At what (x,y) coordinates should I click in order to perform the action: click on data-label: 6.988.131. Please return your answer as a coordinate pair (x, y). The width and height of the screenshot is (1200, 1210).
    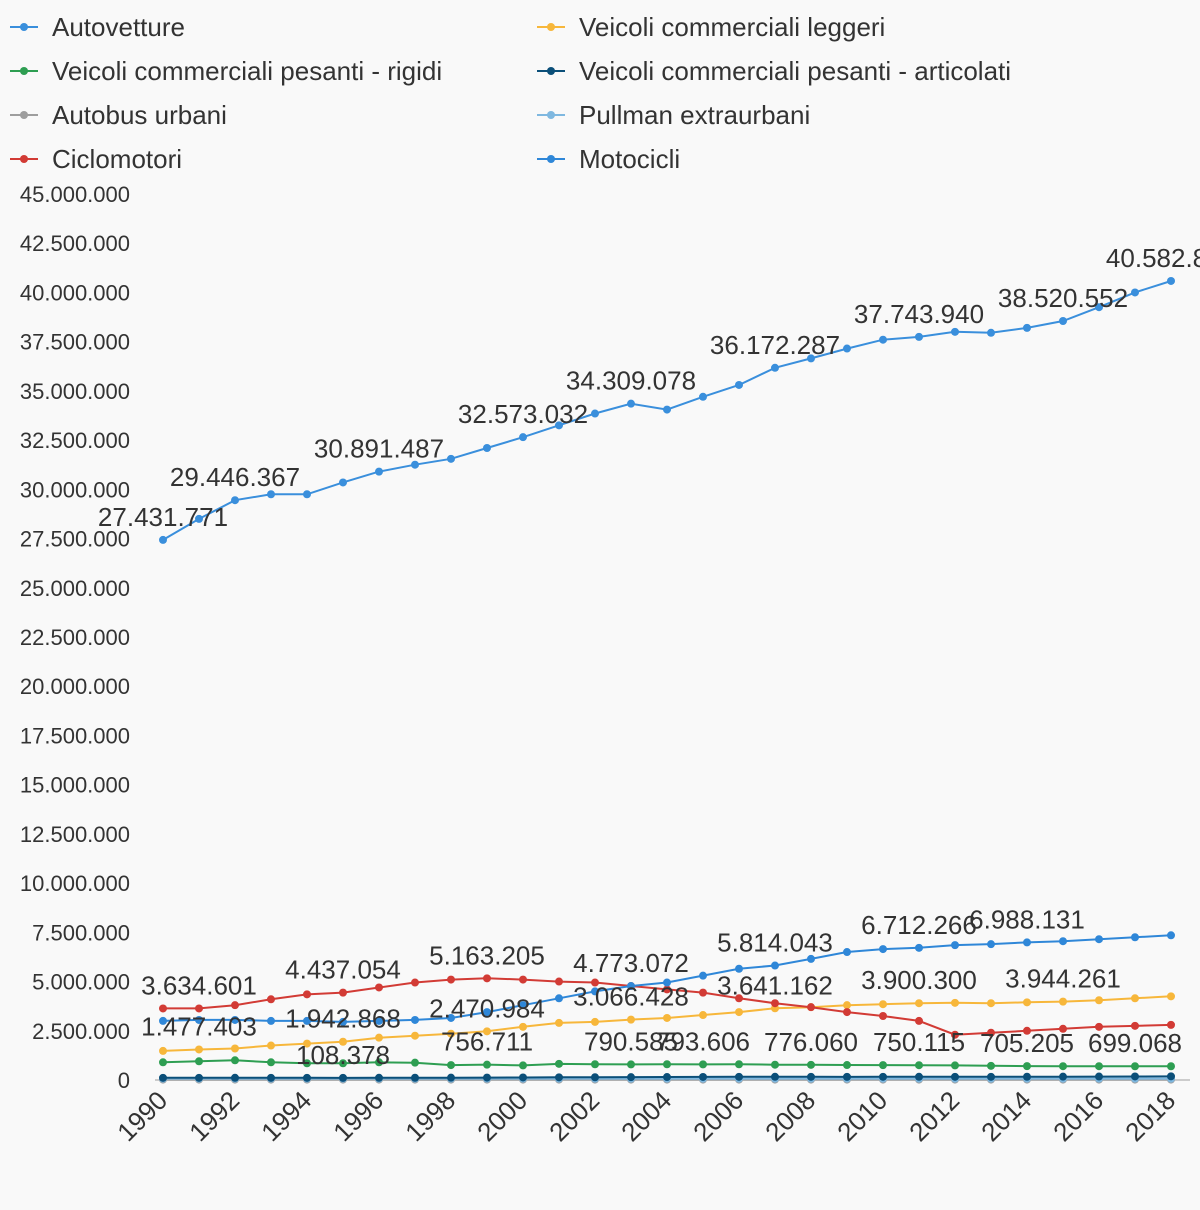
    Looking at the image, I should click on (1027, 919).